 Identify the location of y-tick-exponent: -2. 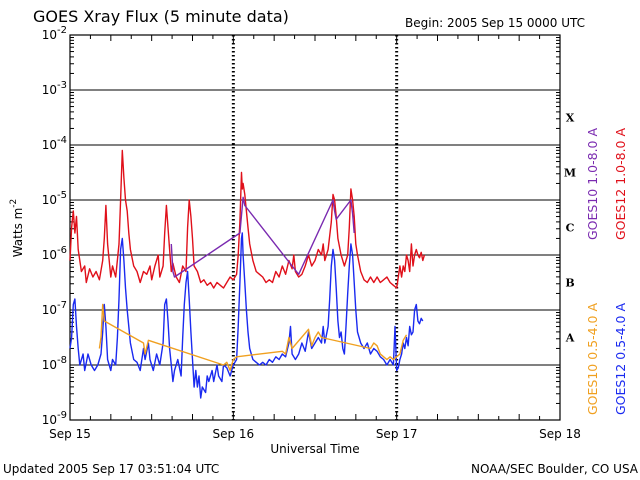
(62, 30).